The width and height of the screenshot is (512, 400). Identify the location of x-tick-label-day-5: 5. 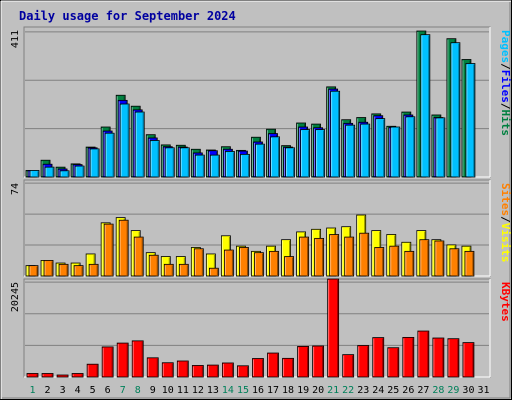
(93, 390).